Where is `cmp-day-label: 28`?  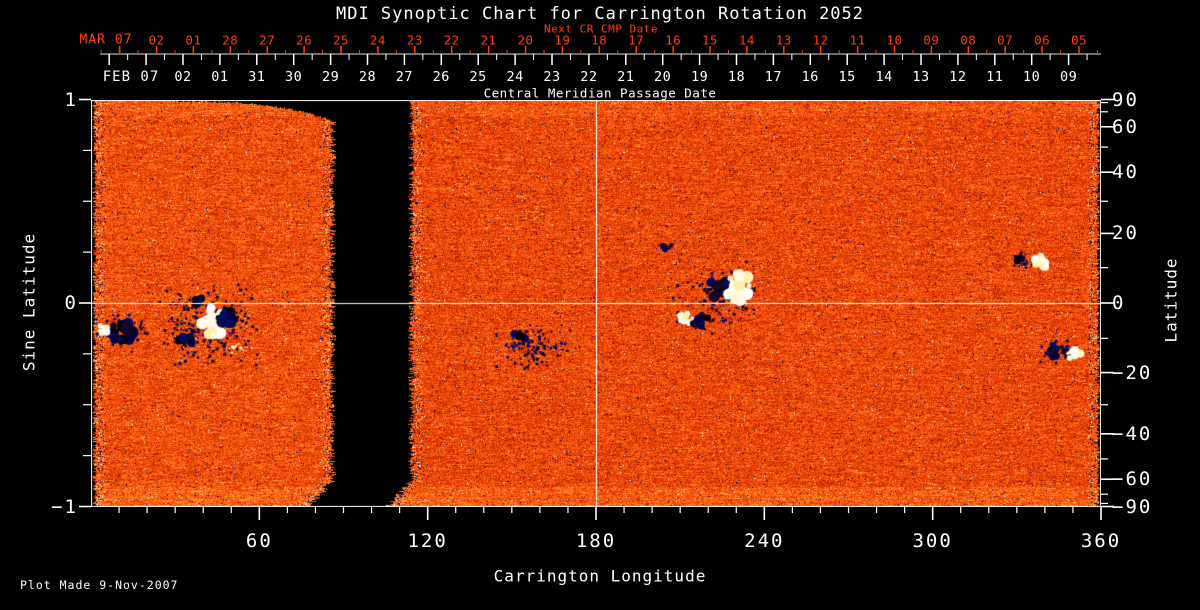 cmp-day-label: 28 is located at coordinates (367, 77).